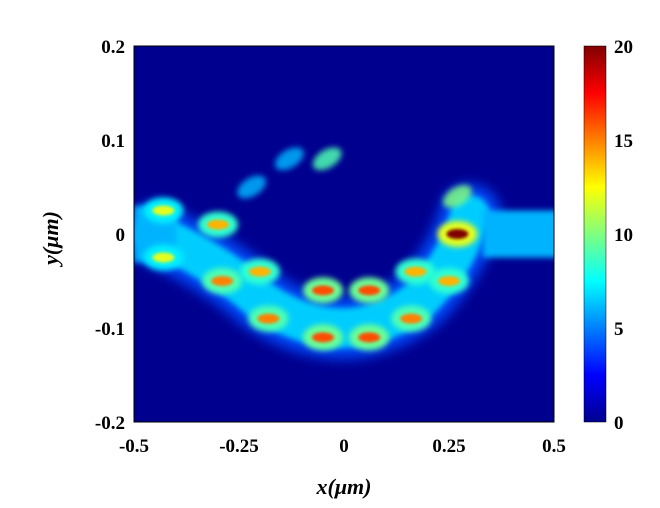 This screenshot has height=508, width=660. Describe the element at coordinates (344, 446) in the screenshot. I see `x-tick-label: 0` at that location.